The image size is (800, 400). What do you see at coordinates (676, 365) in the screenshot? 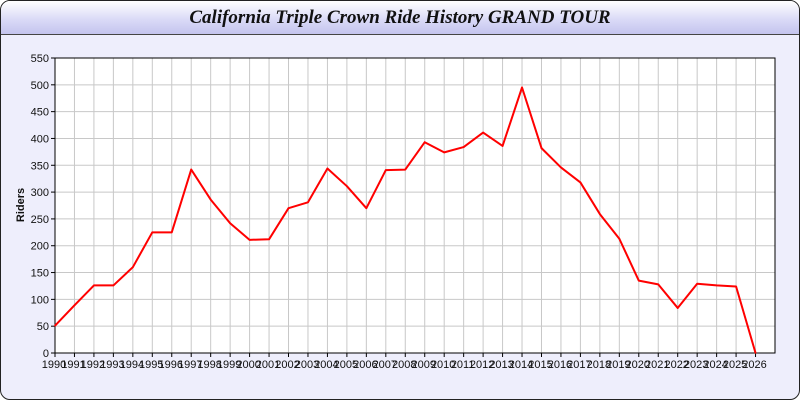
I see `x-tick-label: 2022` at bounding box center [676, 365].